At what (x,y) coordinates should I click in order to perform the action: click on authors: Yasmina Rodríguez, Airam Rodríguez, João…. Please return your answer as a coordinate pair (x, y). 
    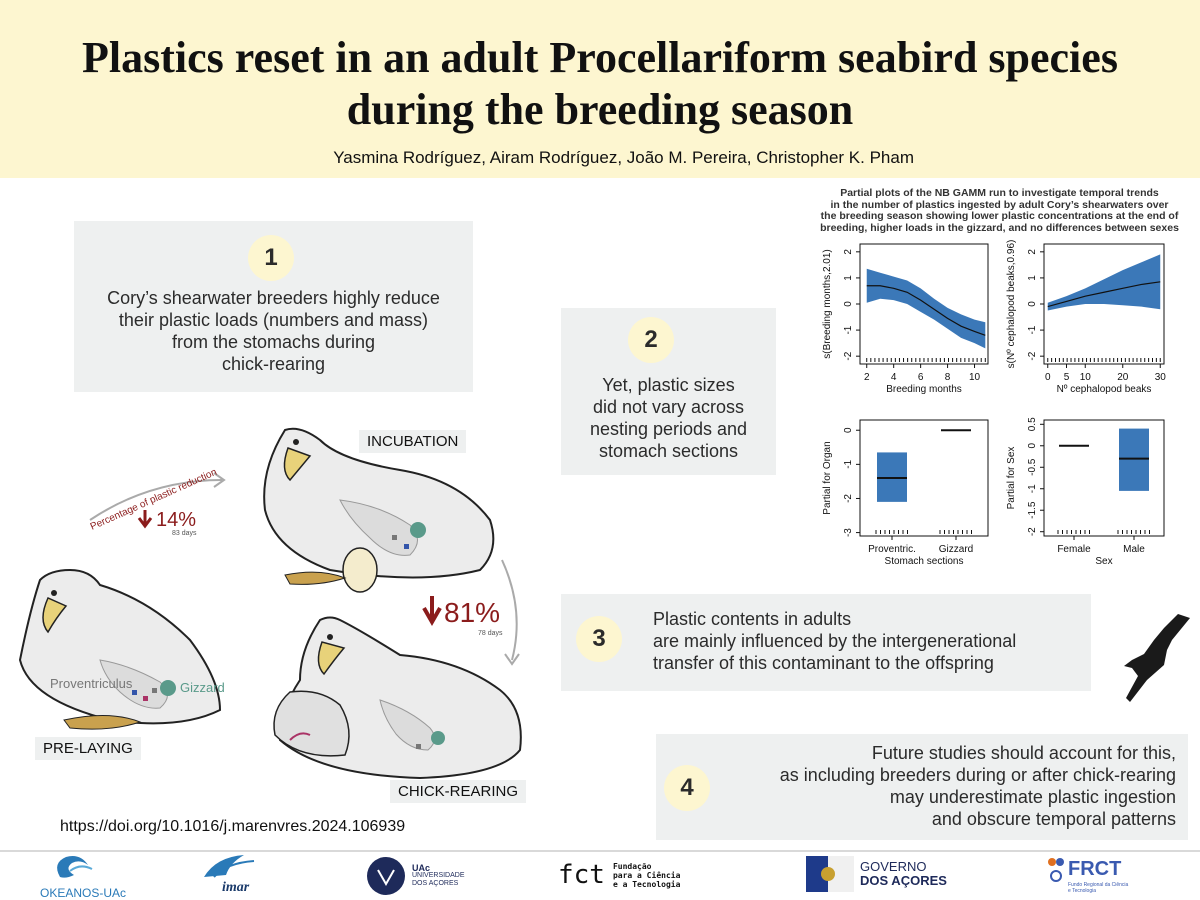
    Looking at the image, I should click on (623, 157).